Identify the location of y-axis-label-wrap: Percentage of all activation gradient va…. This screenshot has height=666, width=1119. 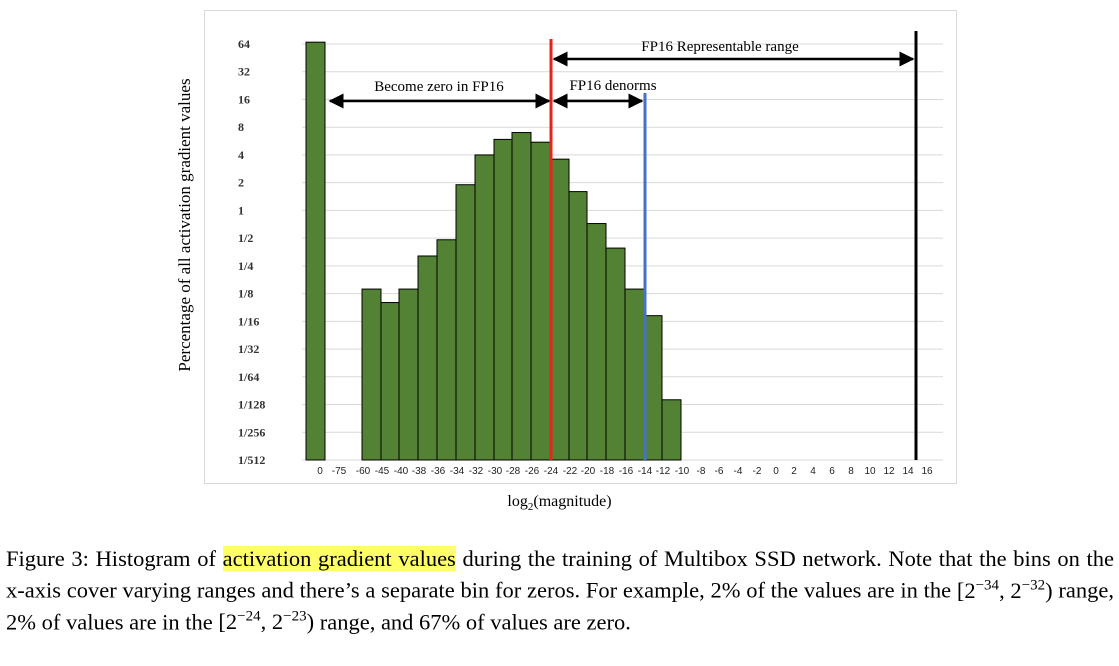
(185, 225).